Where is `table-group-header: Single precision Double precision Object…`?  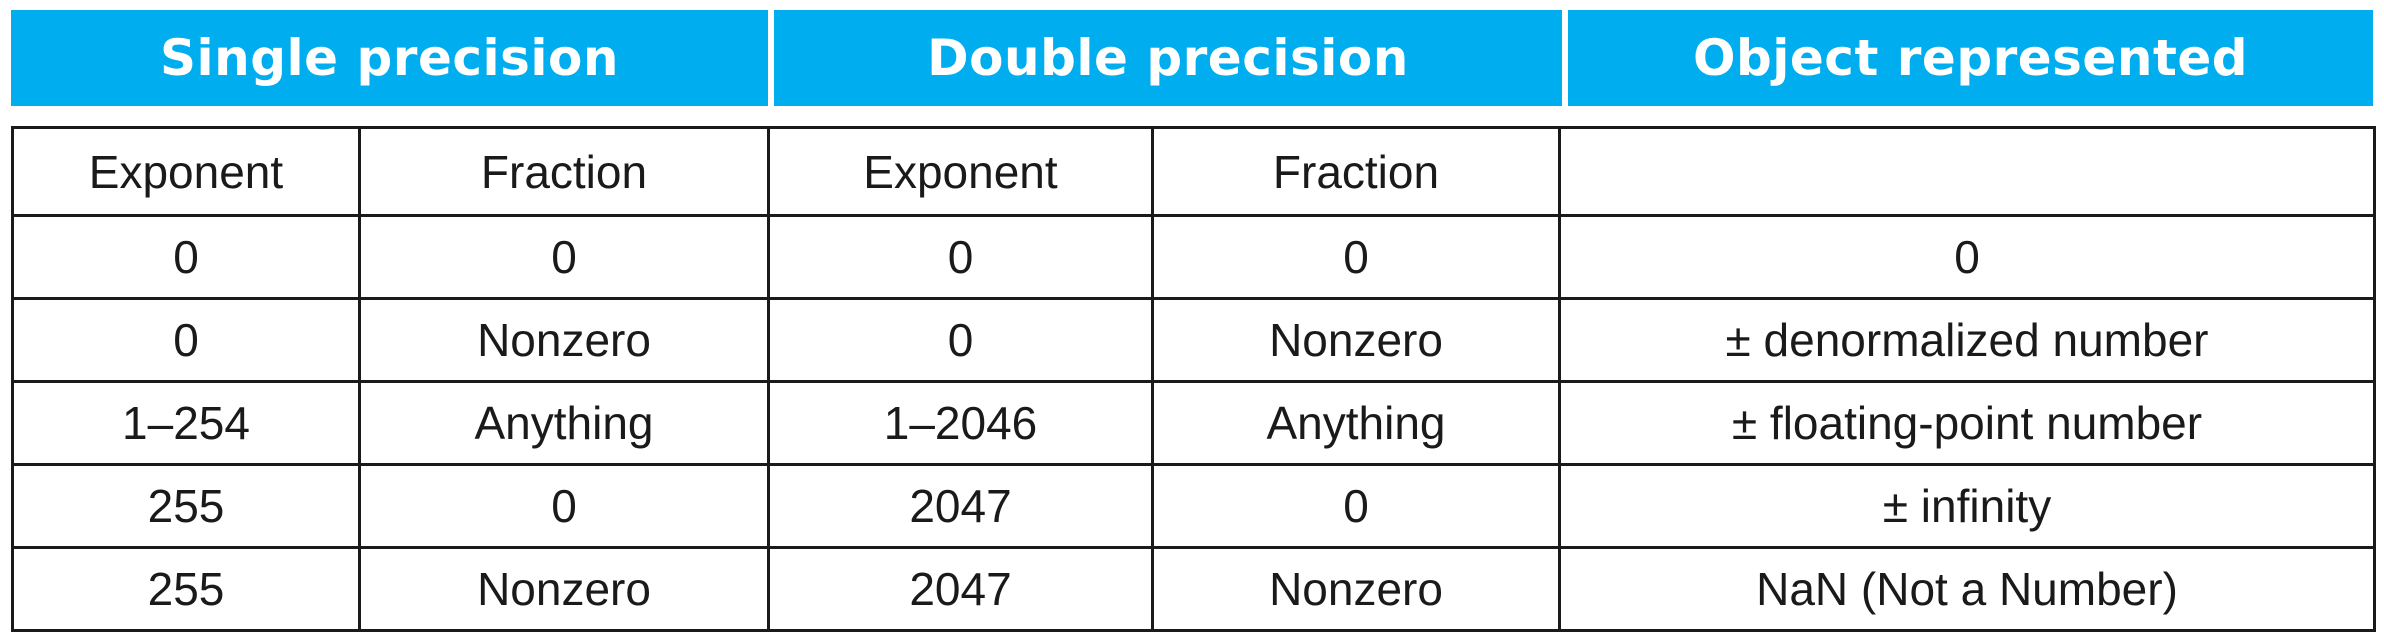
table-group-header: Single precision Double precision Object… is located at coordinates (1192, 58).